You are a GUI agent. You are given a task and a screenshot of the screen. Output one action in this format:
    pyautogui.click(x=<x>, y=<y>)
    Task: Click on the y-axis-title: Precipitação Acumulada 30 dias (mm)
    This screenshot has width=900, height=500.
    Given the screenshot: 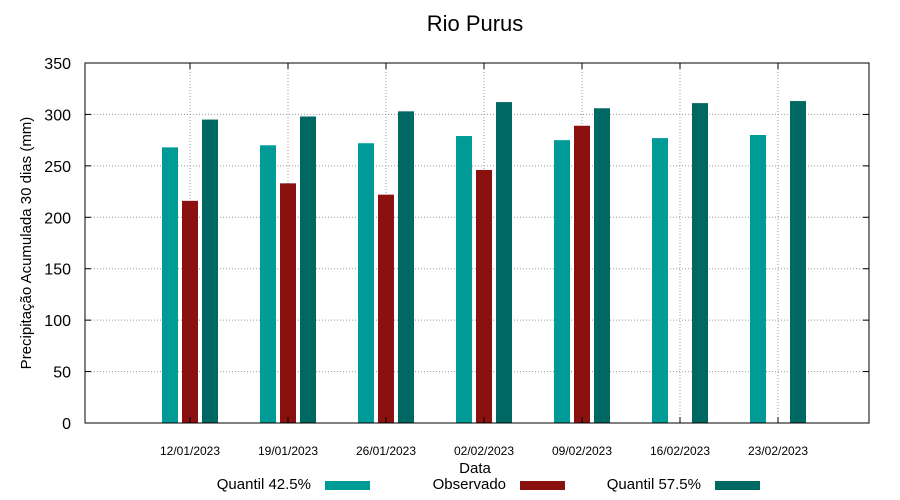 What is the action you would take?
    pyautogui.click(x=26, y=243)
    